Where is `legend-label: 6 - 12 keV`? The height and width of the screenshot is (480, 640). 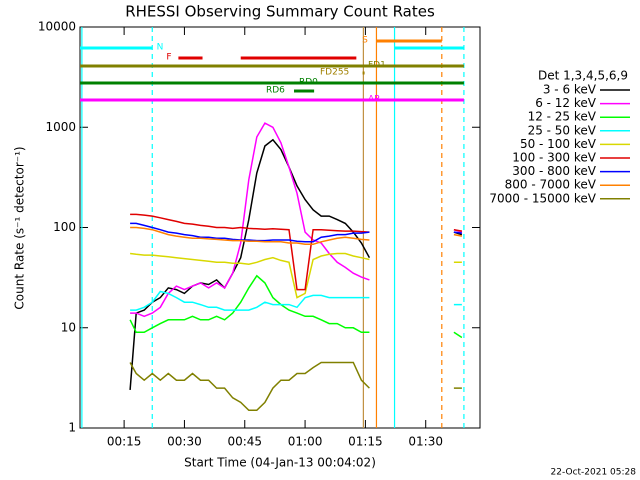
legend-label: 6 - 12 keV is located at coordinates (566, 103).